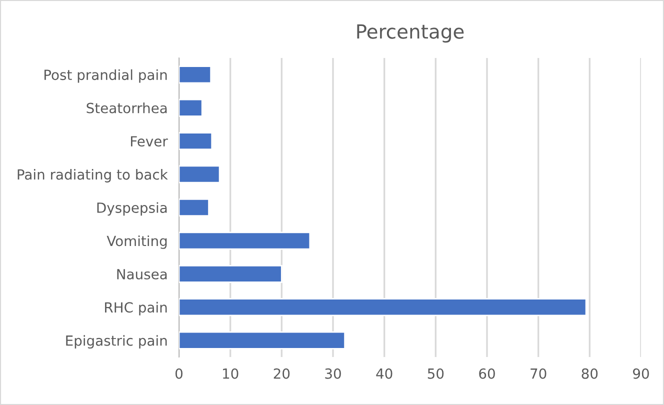 This screenshot has height=405, width=664. What do you see at coordinates (538, 373) in the screenshot?
I see `x-tick-label: 70` at bounding box center [538, 373].